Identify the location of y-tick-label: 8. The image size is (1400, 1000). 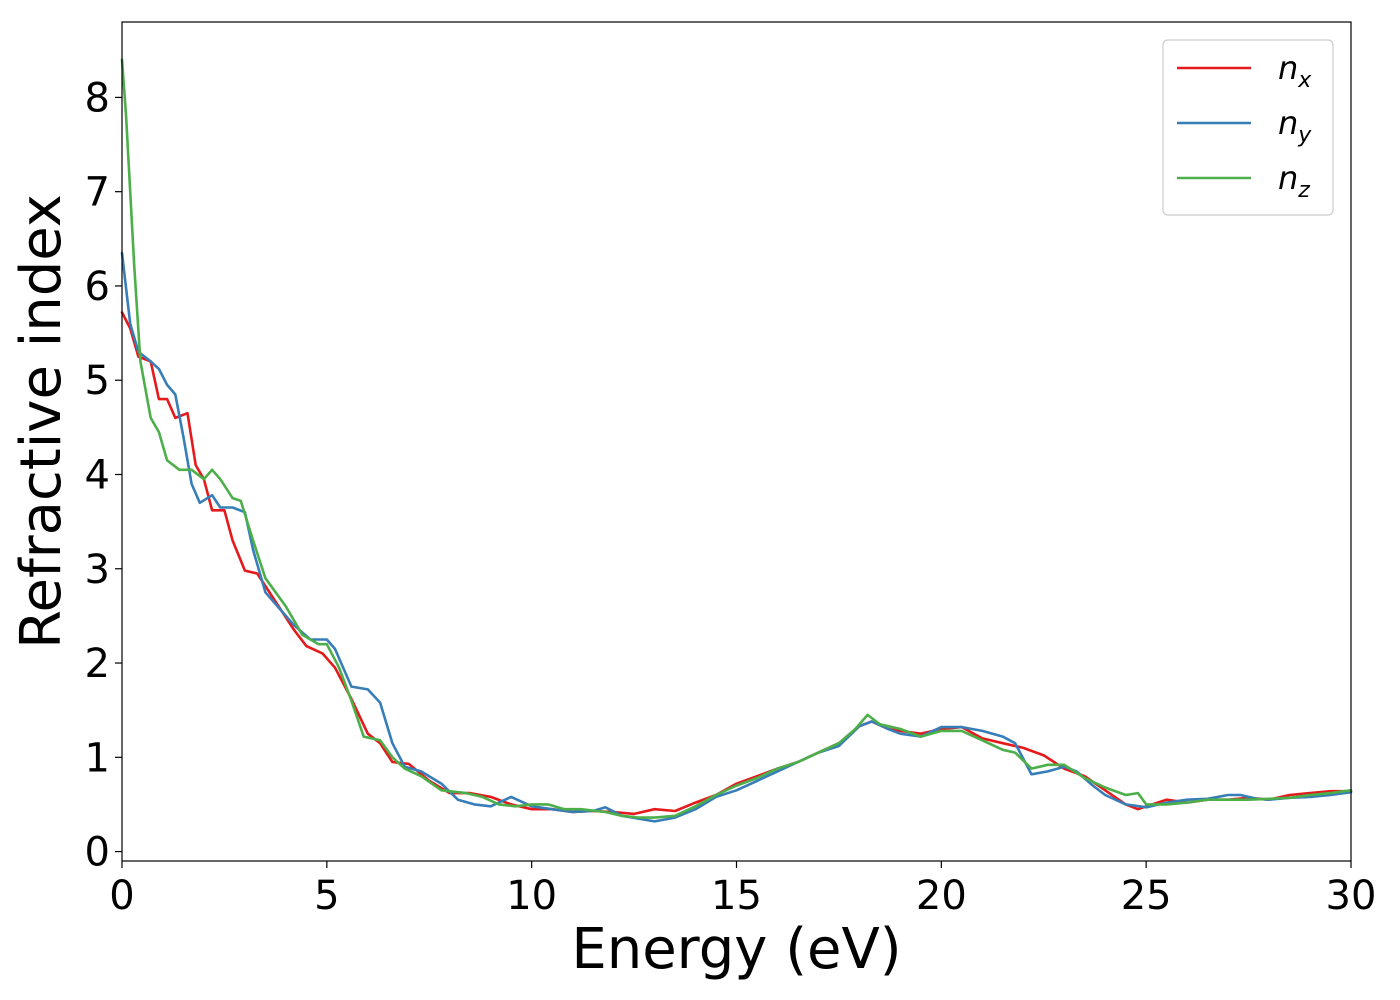
(97, 98).